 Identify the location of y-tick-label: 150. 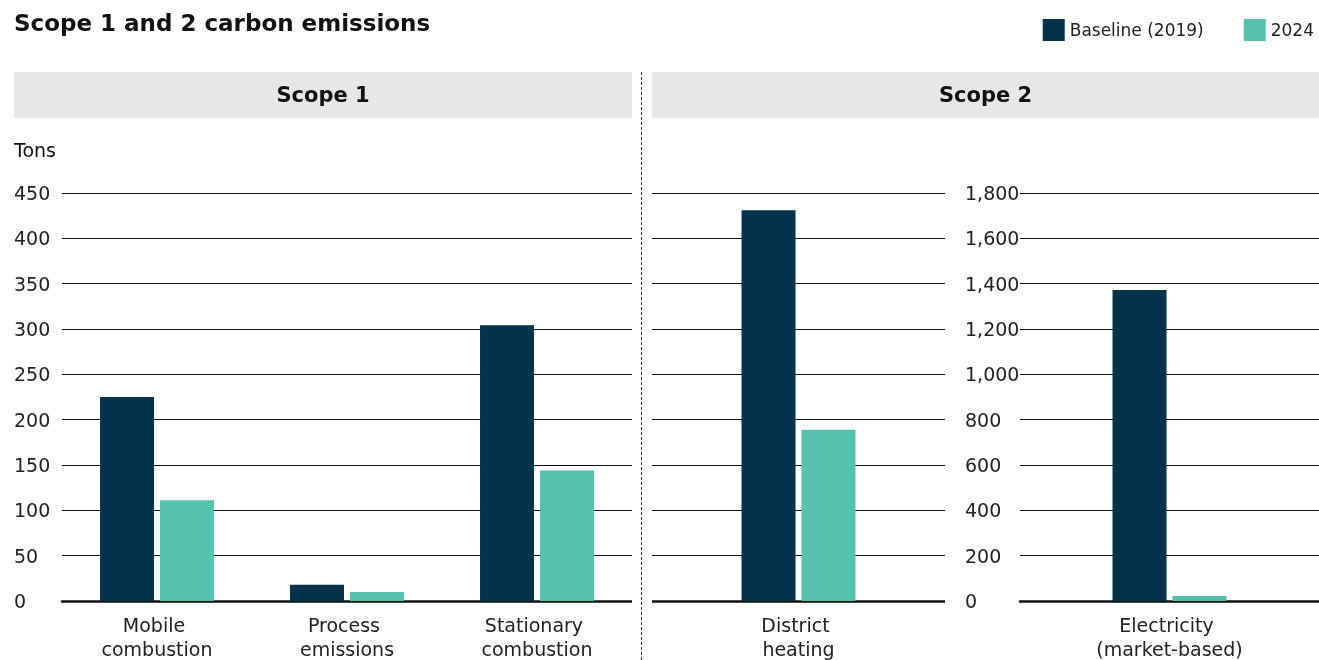
(32, 465).